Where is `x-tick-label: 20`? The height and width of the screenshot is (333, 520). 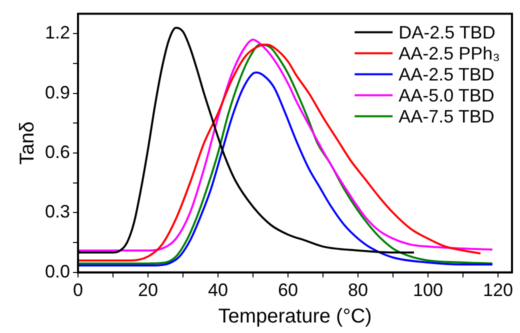 x-tick-label: 20 is located at coordinates (148, 290).